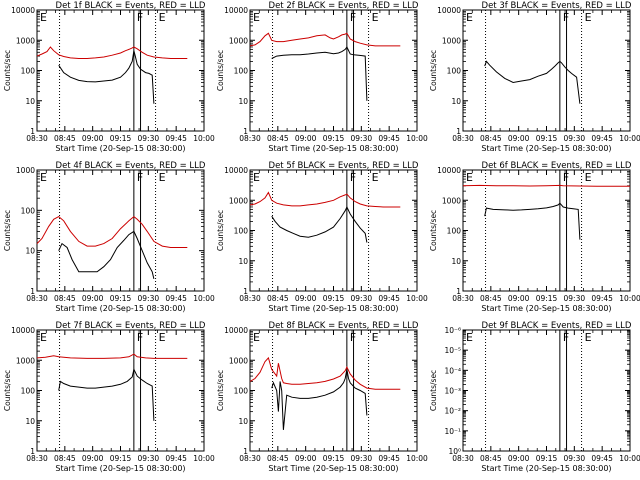 The width and height of the screenshot is (640, 480). What do you see at coordinates (131, 326) in the screenshot?
I see `plot-title: Det 7f BLACK = Events, RED = LLD` at bounding box center [131, 326].